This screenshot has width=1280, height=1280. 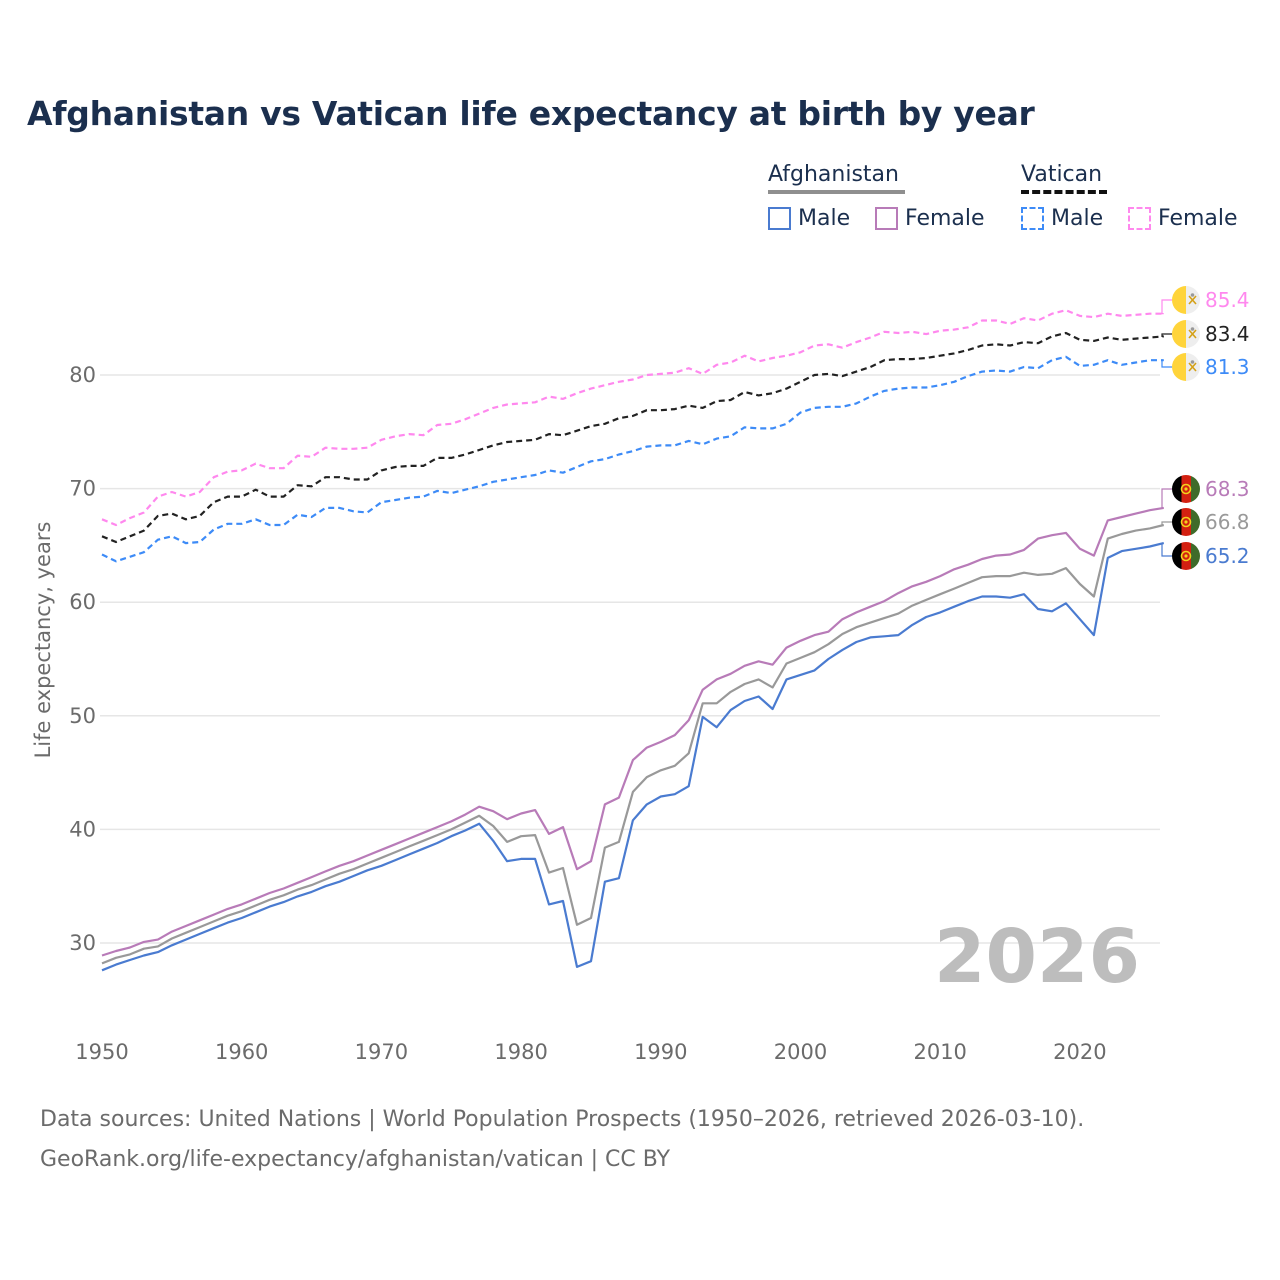 I want to click on y-tick-label: 80, so click(x=82, y=375).